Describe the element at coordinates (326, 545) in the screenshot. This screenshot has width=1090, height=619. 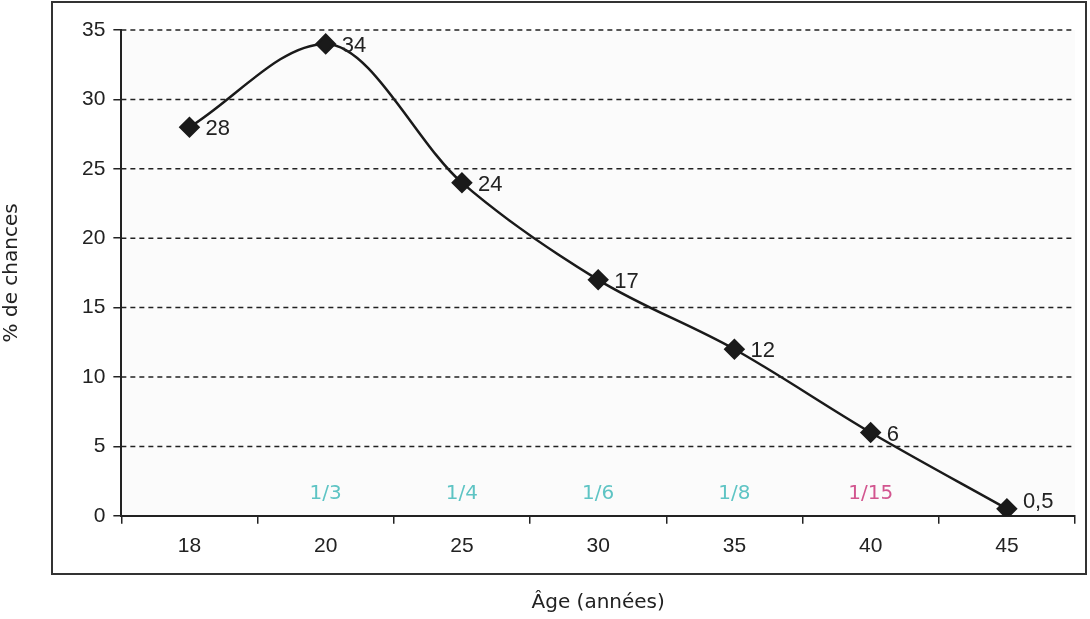
I see `x-tick-label: 20` at that location.